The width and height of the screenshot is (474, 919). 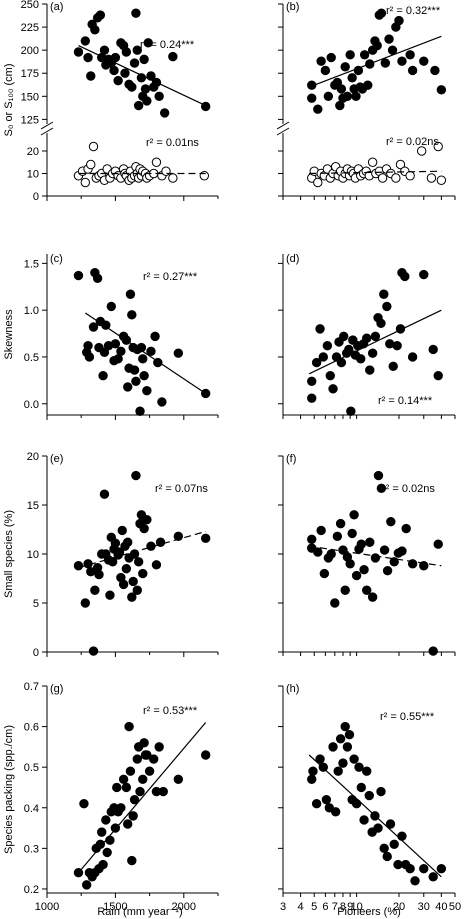 What do you see at coordinates (367, 336) in the screenshot?
I see `panel-d: (d) r² = 0.14***` at bounding box center [367, 336].